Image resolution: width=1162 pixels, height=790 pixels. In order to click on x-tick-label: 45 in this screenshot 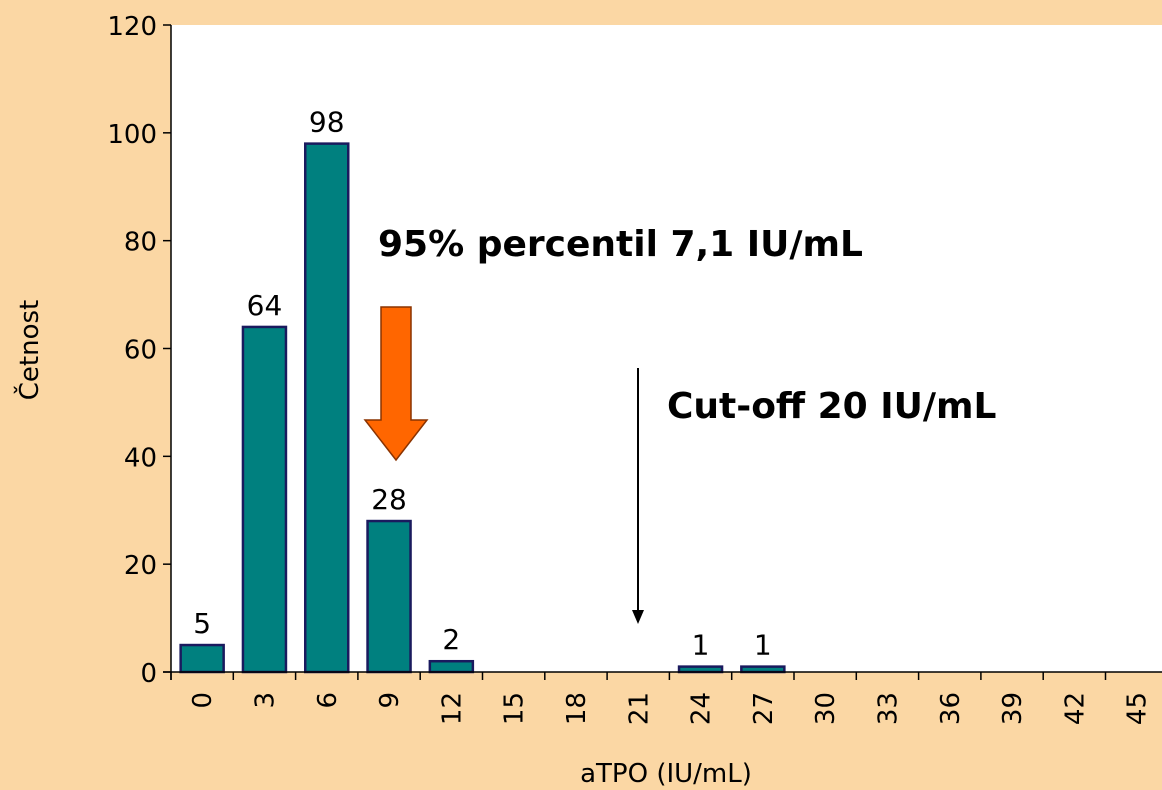, I will do `click(1138, 708)`.